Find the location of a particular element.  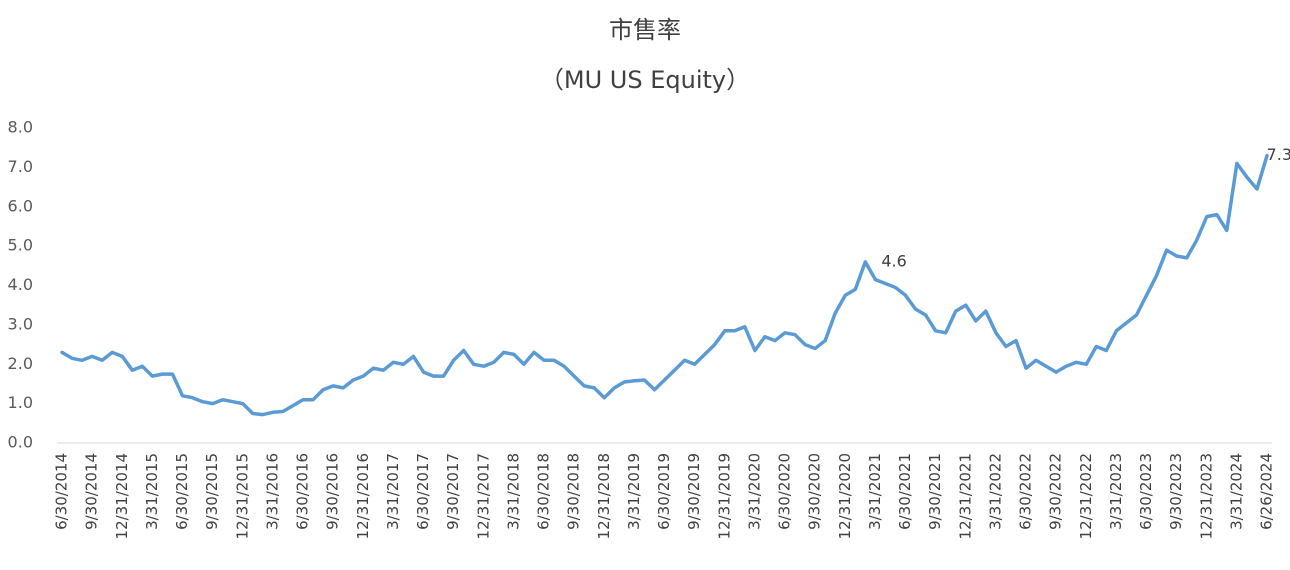

x-tick-label: 6/26/2024 is located at coordinates (1267, 491).